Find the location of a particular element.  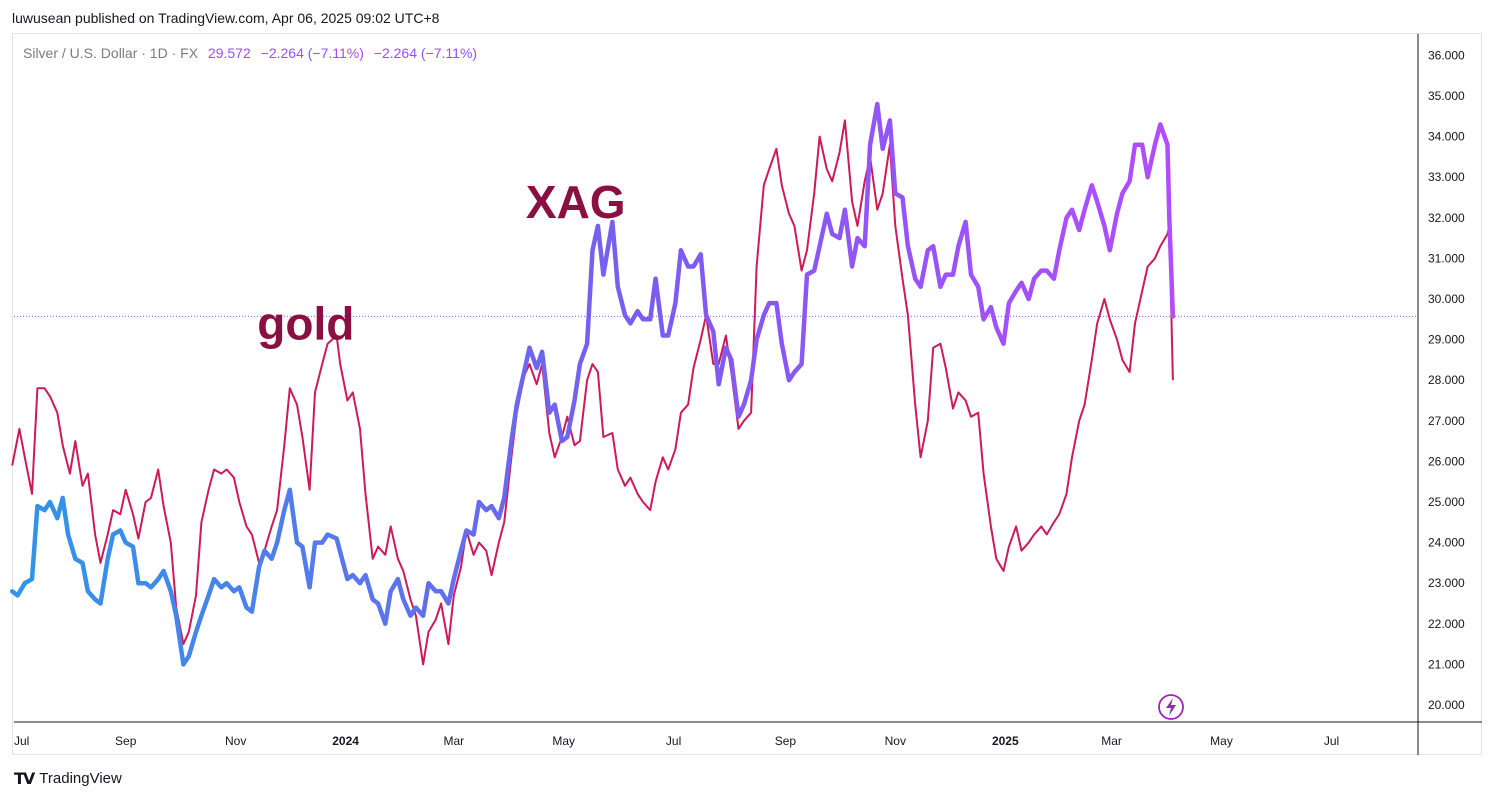

y-tick-label: 33.000 is located at coordinates (1446, 177).